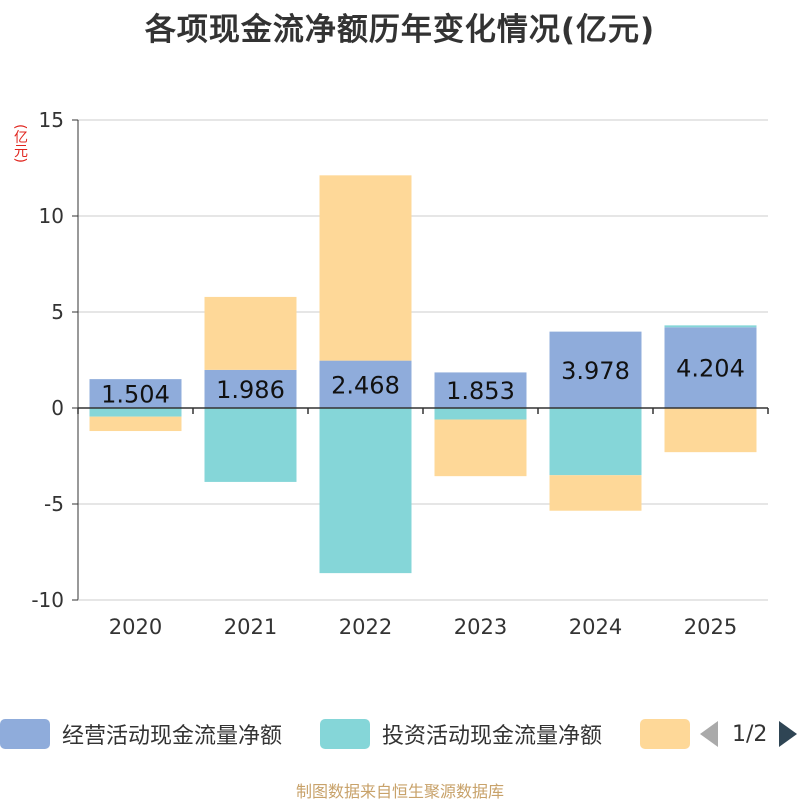  What do you see at coordinates (135, 627) in the screenshot?
I see `x-tick-label-2020: 2020` at bounding box center [135, 627].